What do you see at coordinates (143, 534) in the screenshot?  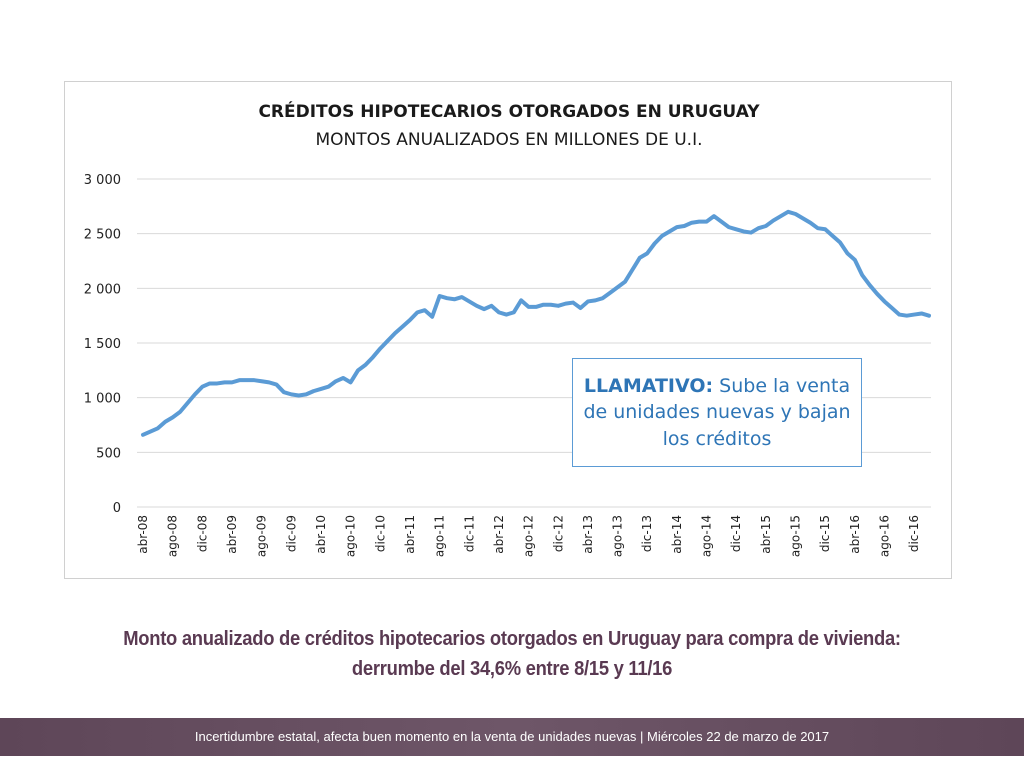 I see `x-tick-label: abr-08` at bounding box center [143, 534].